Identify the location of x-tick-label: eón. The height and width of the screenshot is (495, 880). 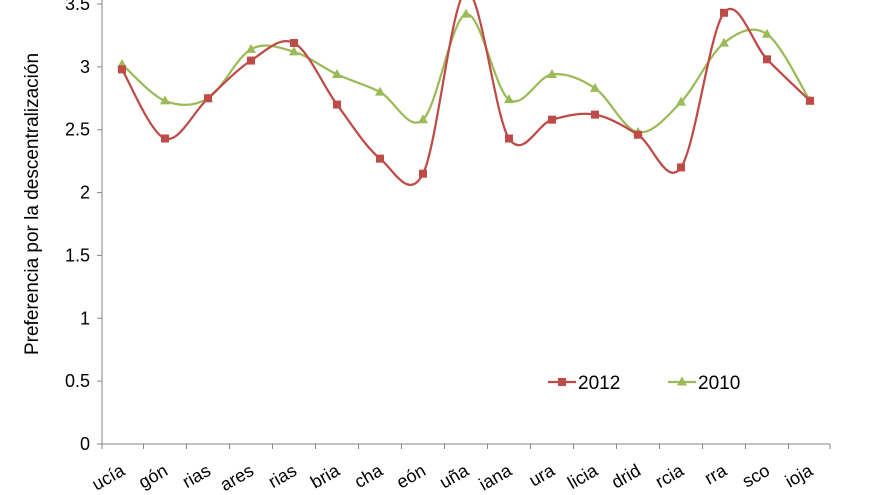
(411, 476).